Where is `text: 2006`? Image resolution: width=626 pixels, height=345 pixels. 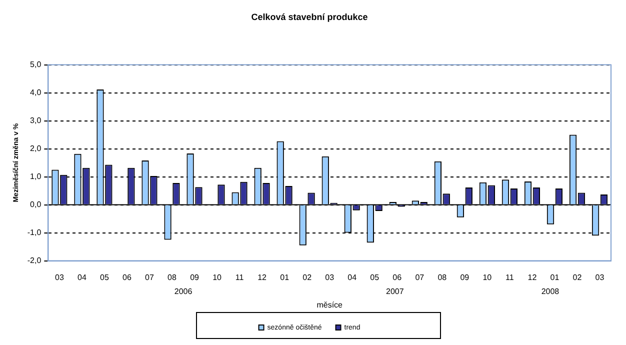
text: 2006 is located at coordinates (183, 291).